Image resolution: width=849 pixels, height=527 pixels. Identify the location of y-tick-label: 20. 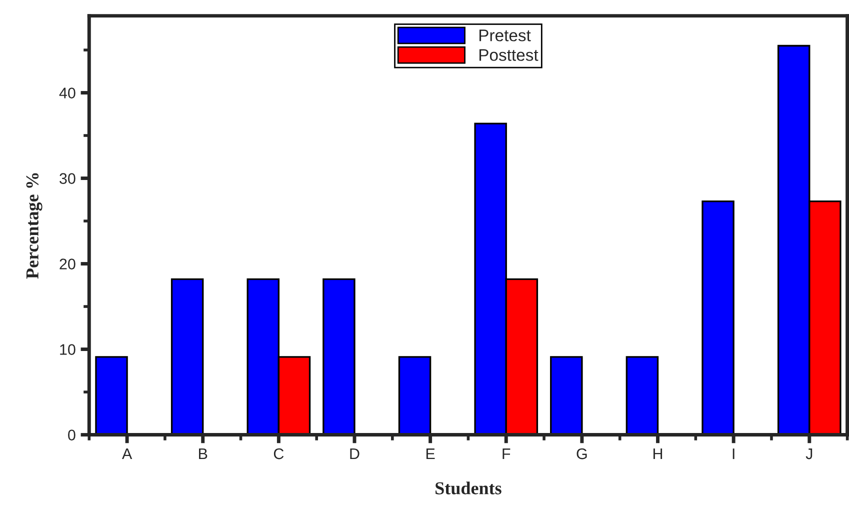
(68, 264).